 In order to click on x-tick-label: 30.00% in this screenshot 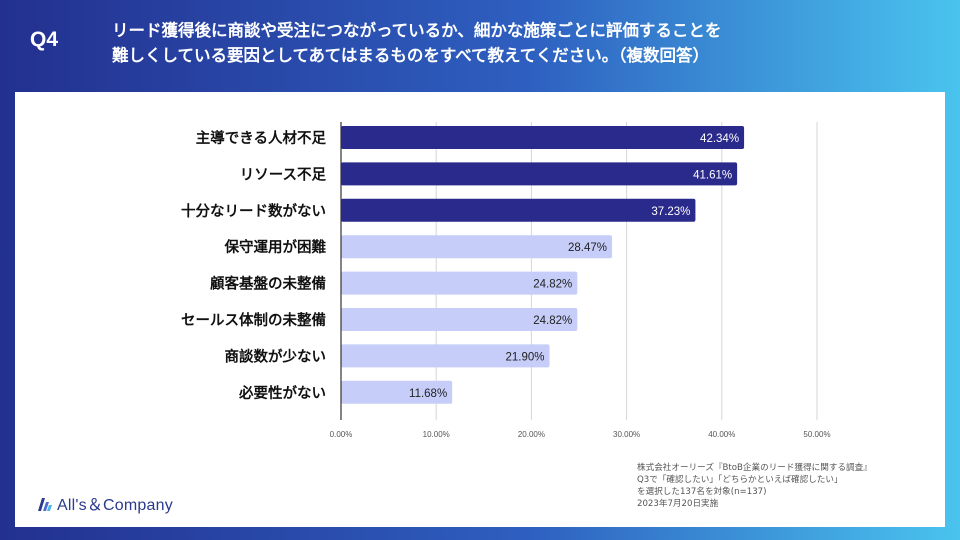, I will do `click(626, 434)`.